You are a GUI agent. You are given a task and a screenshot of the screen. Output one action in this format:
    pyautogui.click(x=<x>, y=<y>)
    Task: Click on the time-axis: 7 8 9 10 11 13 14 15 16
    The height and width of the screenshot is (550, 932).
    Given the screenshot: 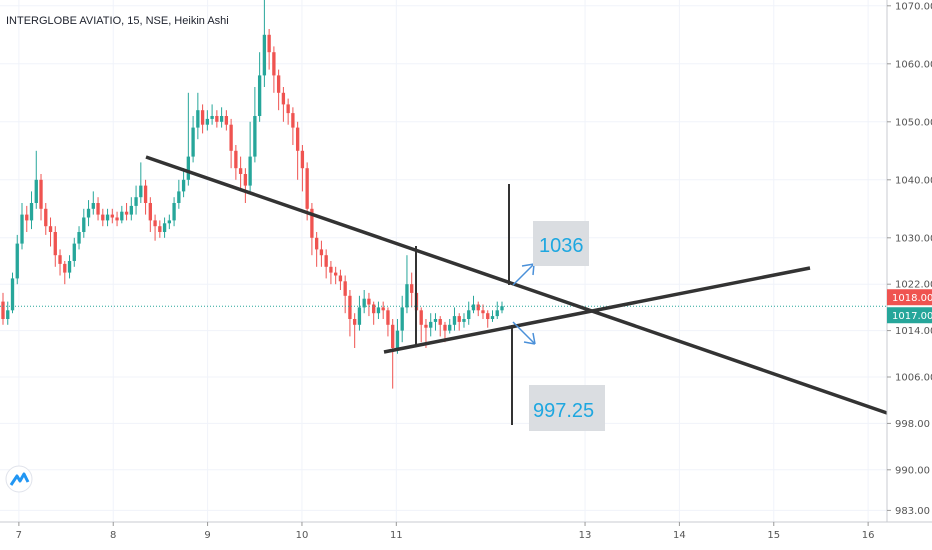 What is the action you would take?
    pyautogui.click(x=466, y=531)
    